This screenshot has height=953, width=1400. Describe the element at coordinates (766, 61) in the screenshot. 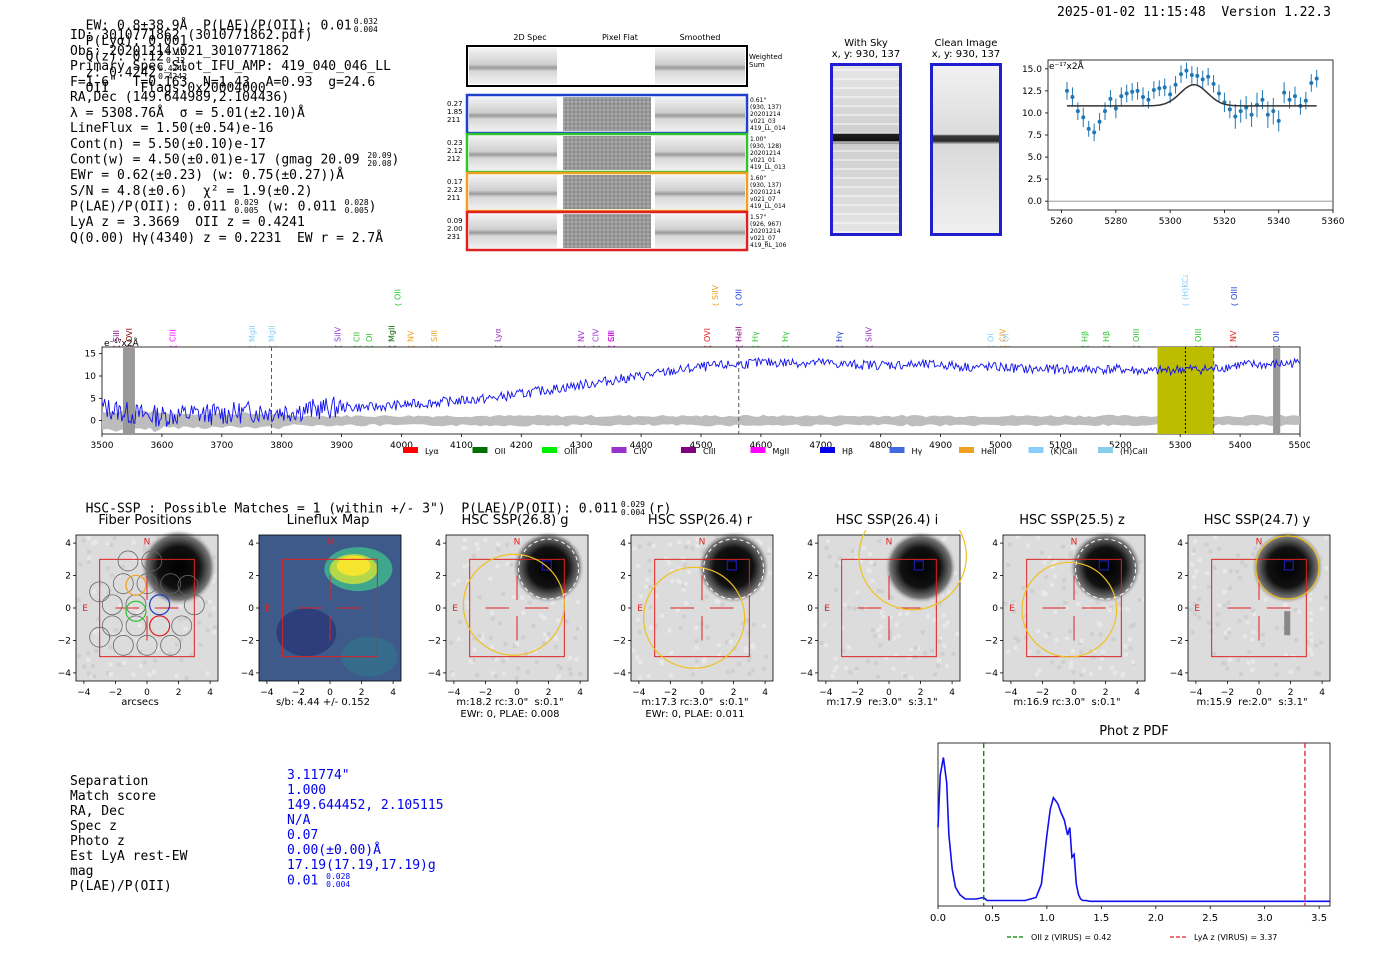

I see `weighted-sum-label: Weighted Sum` at that location.